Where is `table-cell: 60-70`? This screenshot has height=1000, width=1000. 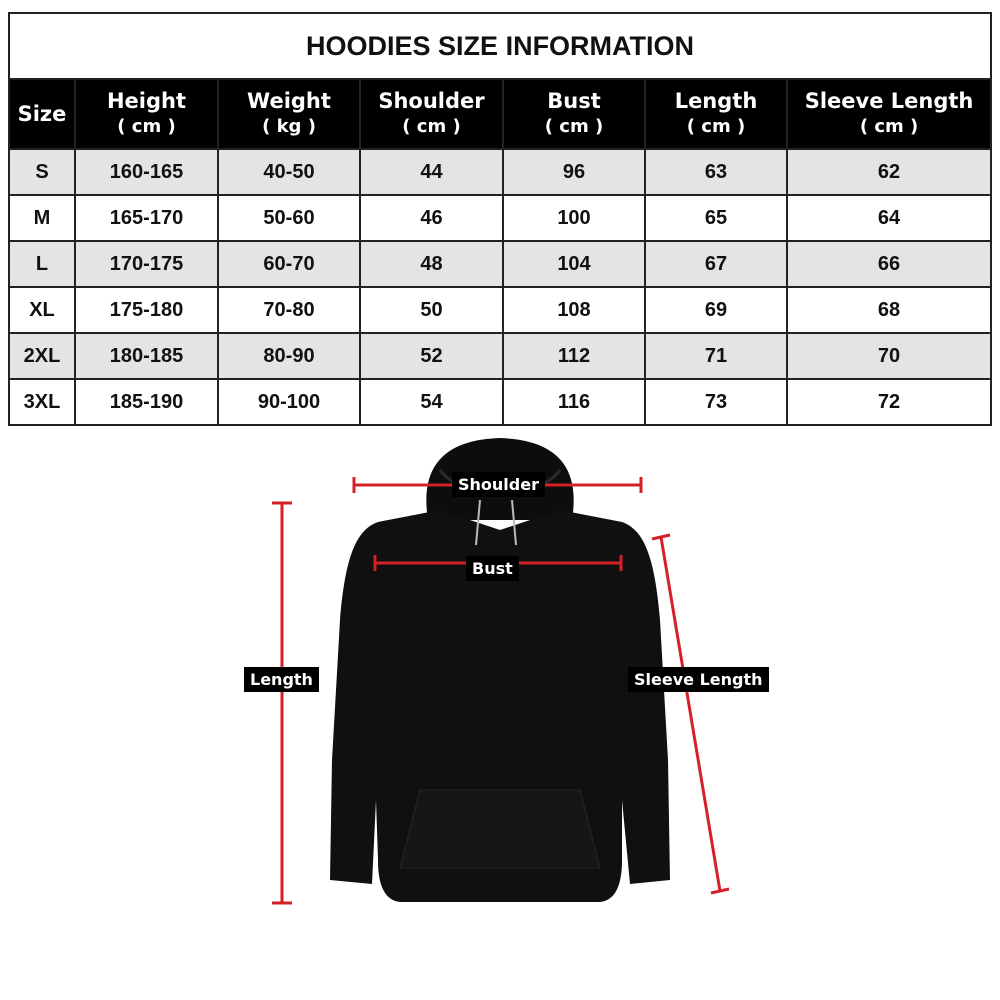
table-cell: 60-70 is located at coordinates (289, 264).